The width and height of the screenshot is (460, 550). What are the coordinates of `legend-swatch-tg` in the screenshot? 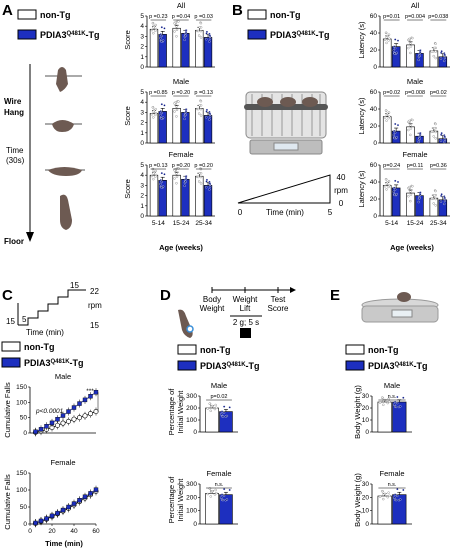 It's located at (11, 362).